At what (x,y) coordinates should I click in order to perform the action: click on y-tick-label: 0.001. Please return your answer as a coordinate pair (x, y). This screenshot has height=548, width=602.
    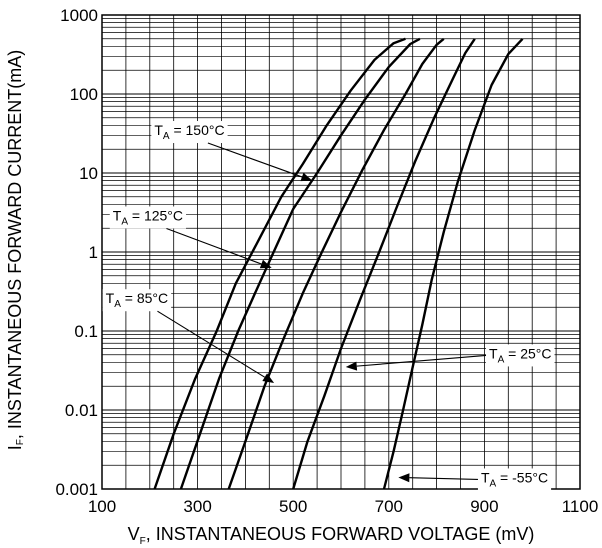
    Looking at the image, I should click on (76, 489).